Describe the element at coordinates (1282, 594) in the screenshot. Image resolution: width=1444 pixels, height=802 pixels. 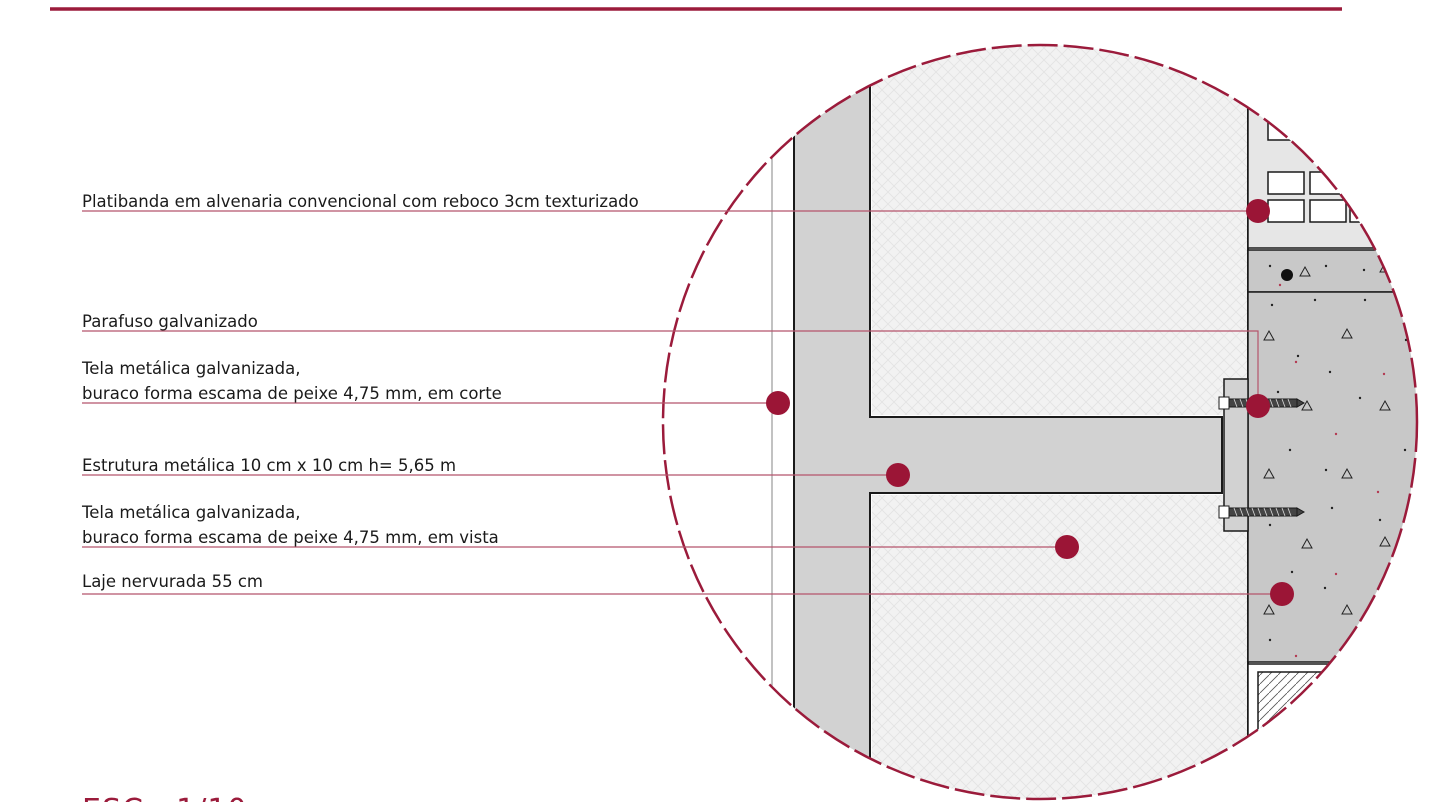
I see `marker-laje` at that location.